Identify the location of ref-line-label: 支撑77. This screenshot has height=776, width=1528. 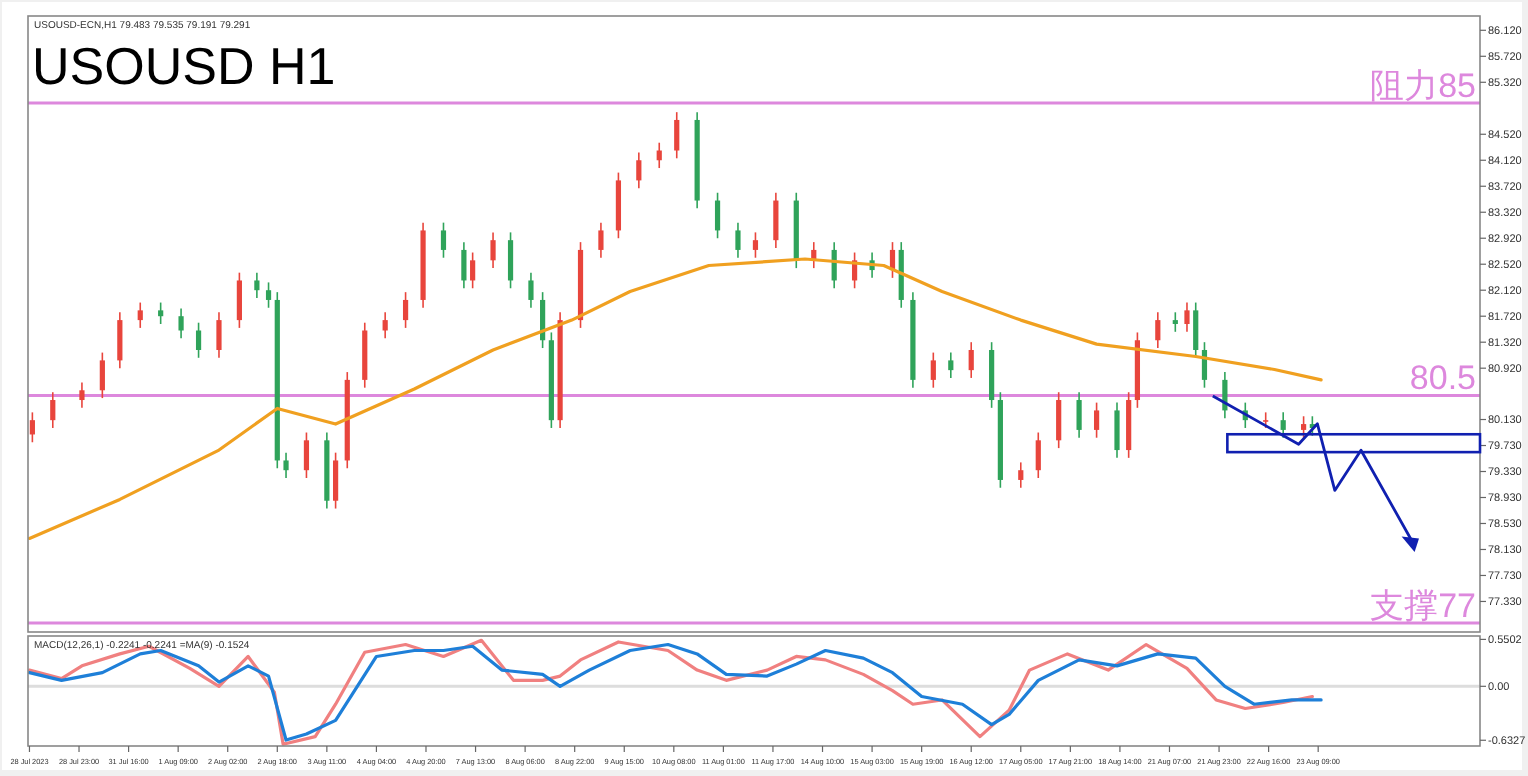
(1423, 605).